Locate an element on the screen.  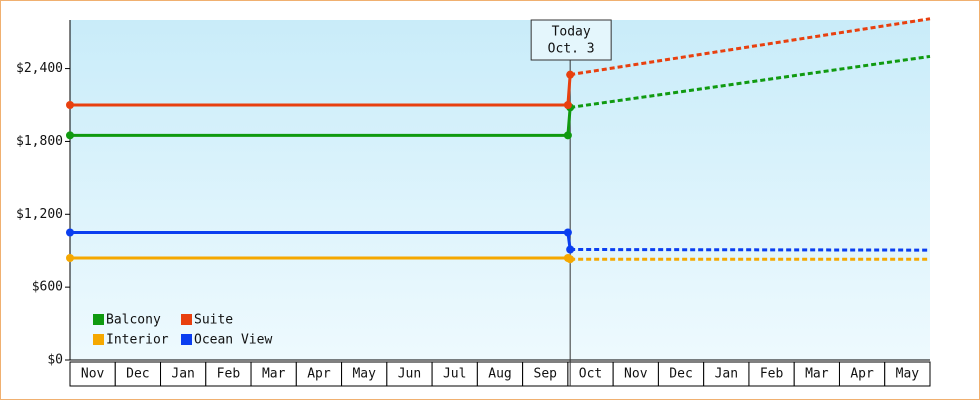
legend-label: Suite is located at coordinates (213, 320).